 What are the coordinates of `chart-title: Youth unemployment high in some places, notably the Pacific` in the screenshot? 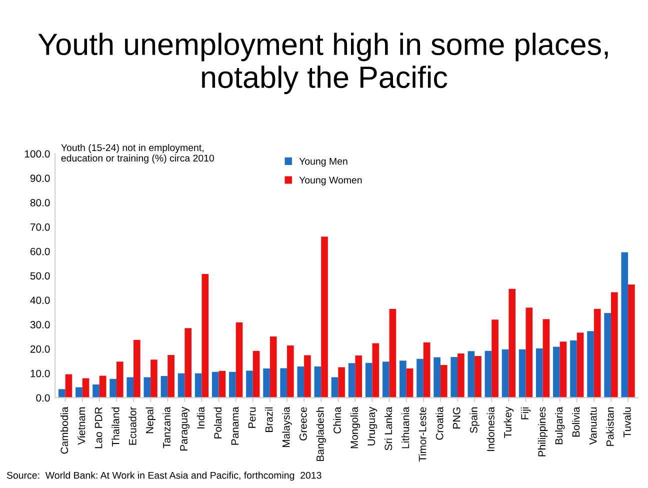 It's located at (323, 63).